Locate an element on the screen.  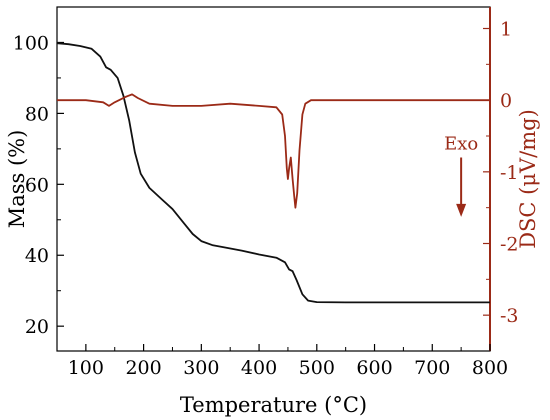
y-left-ticks: 20 40 60 80 100 is located at coordinates (38, 185).